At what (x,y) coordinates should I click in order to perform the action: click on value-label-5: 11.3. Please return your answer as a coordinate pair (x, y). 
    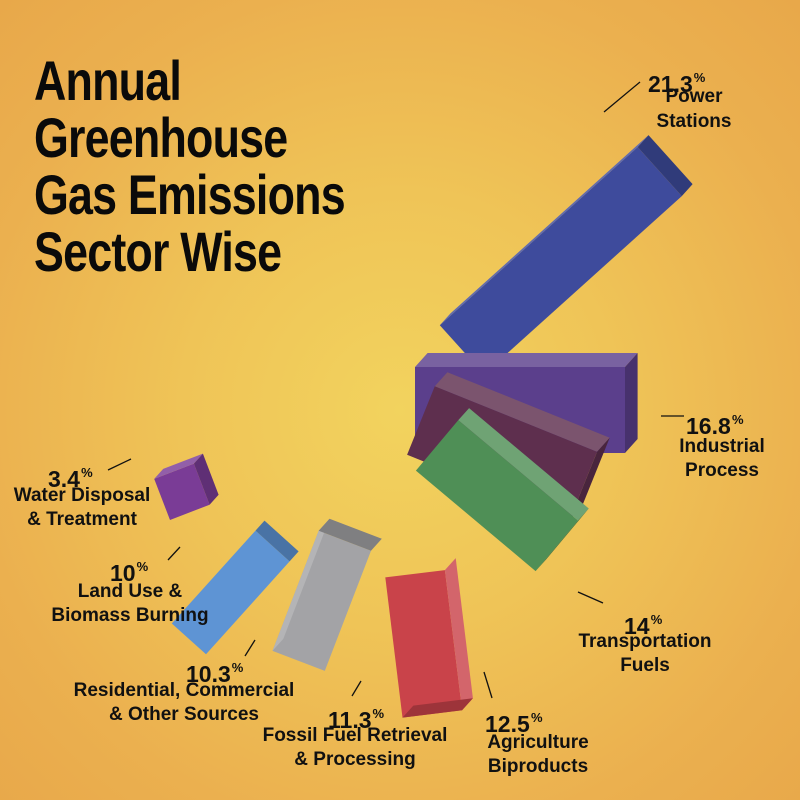
    Looking at the image, I should click on (350, 720).